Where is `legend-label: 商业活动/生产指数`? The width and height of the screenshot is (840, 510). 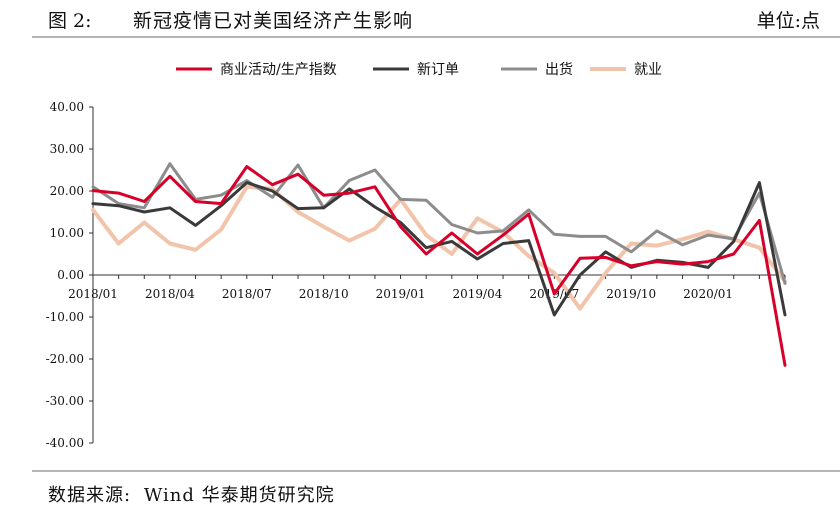
legend-label: 商业活动/生产指数 is located at coordinates (278, 70).